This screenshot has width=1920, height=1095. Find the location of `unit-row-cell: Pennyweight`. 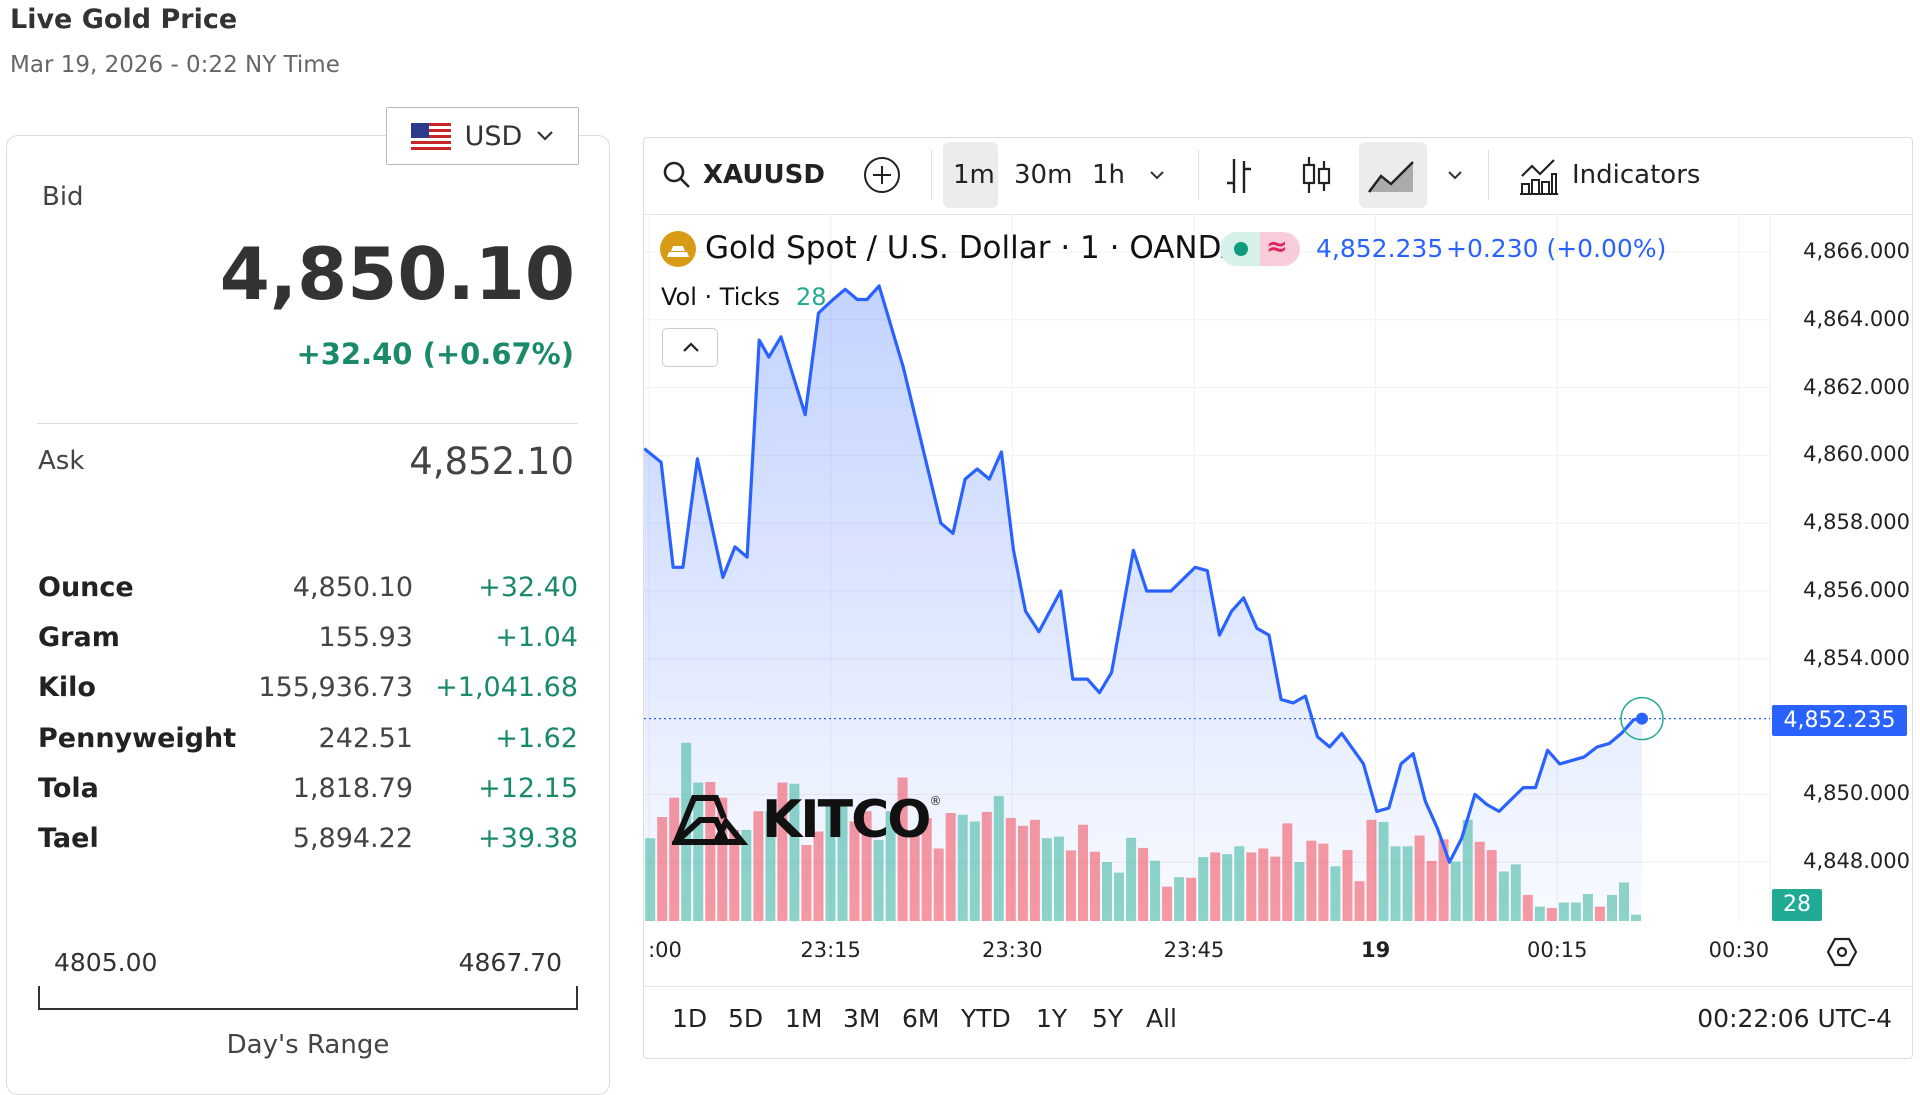

unit-row-cell: Pennyweight is located at coordinates (137, 738).